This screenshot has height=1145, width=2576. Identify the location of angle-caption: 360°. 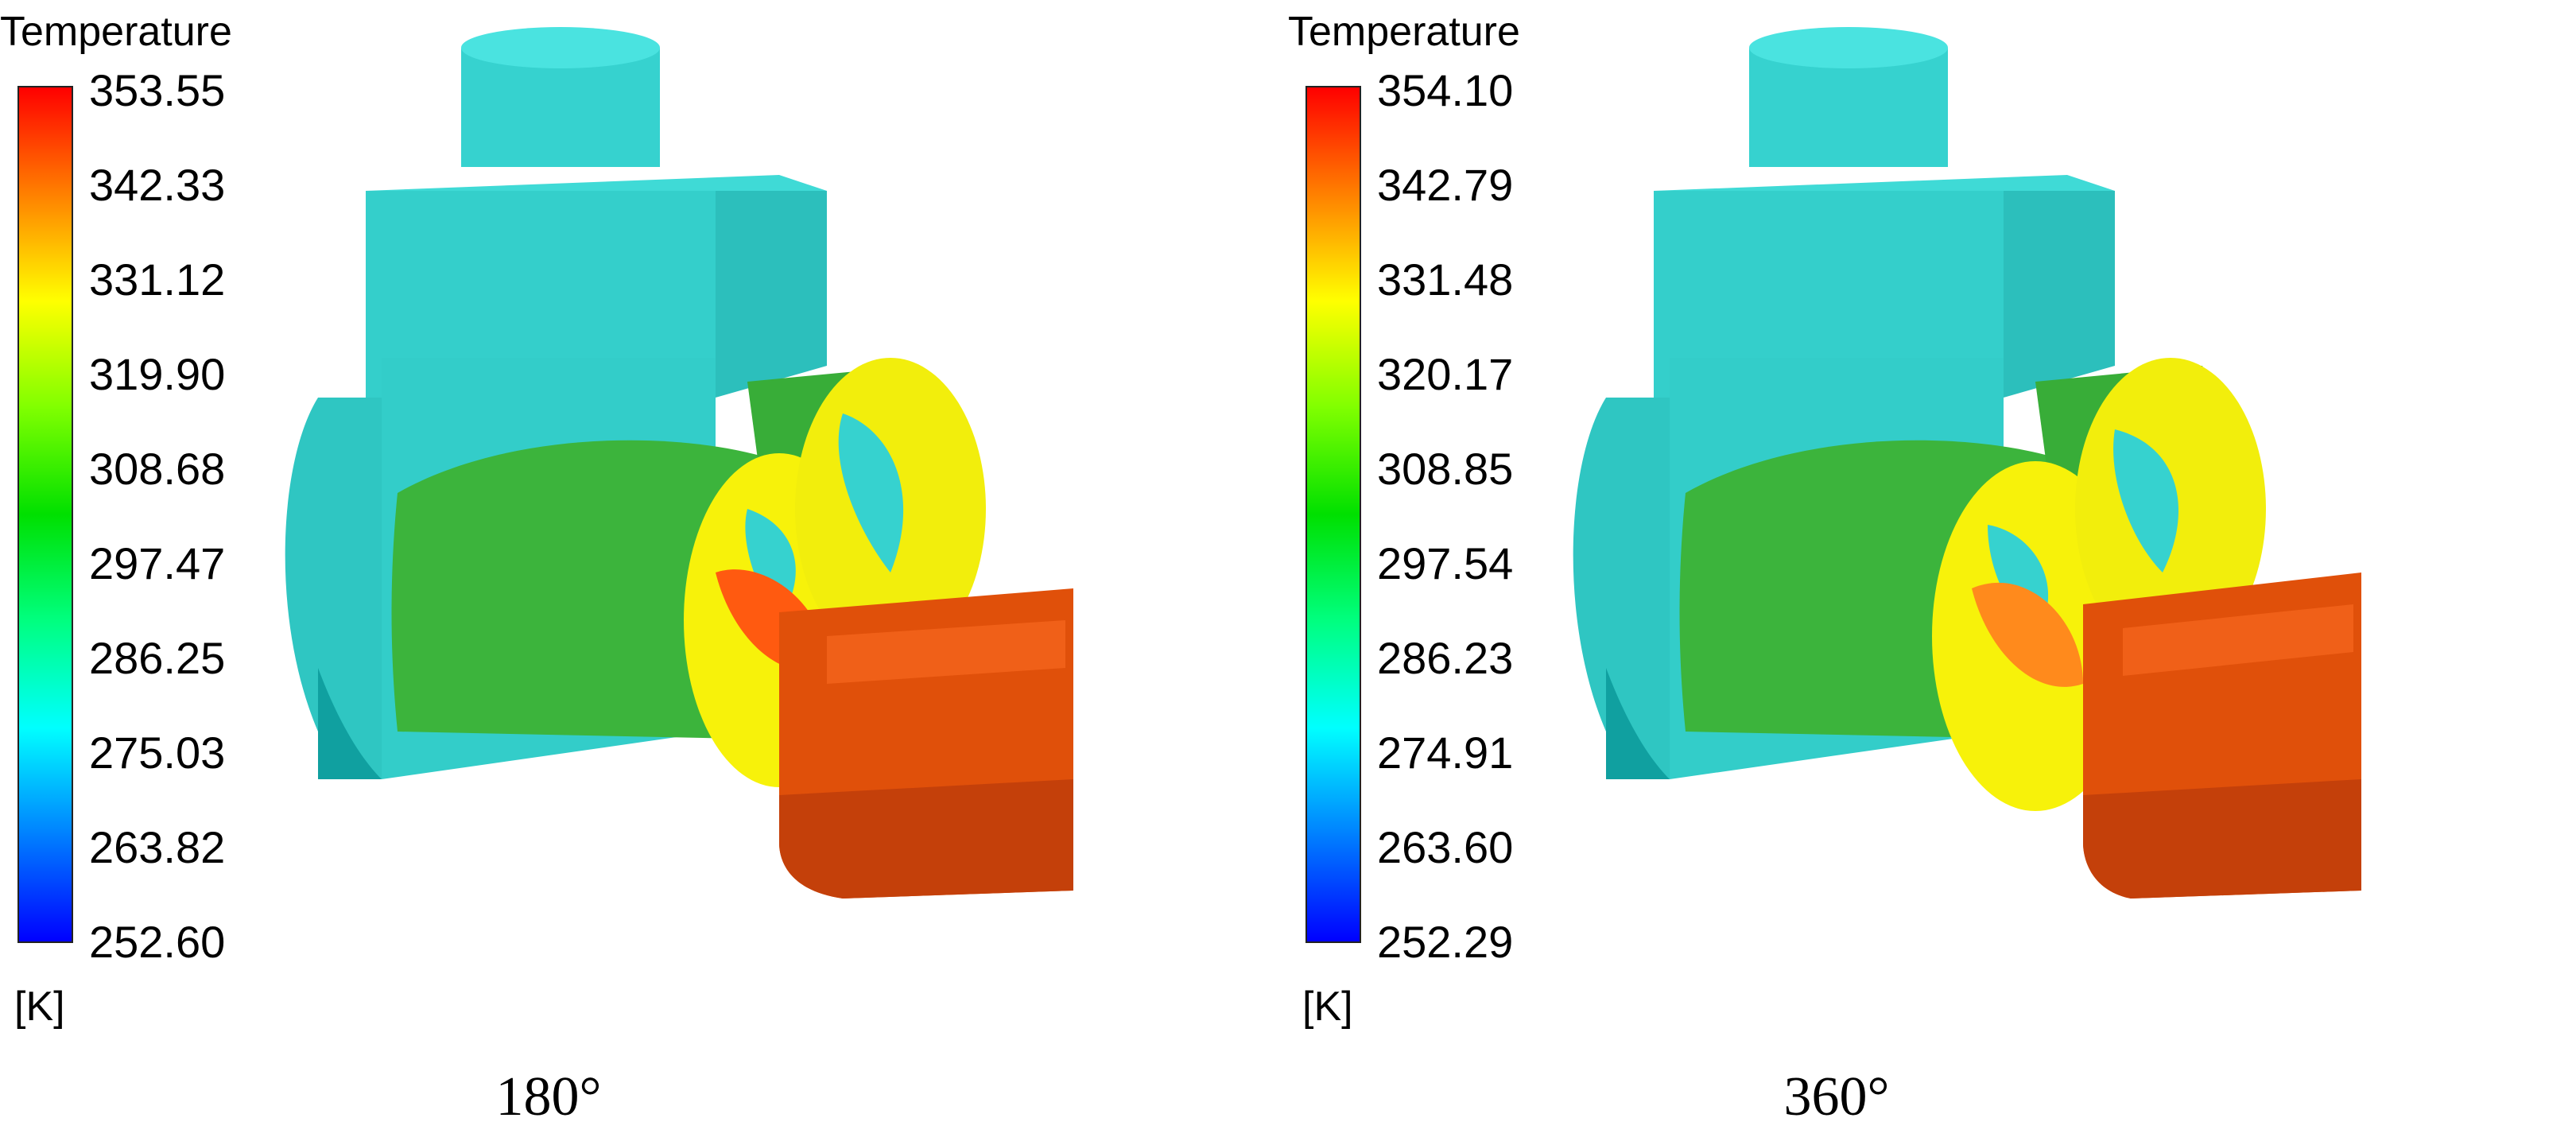
(1837, 1097).